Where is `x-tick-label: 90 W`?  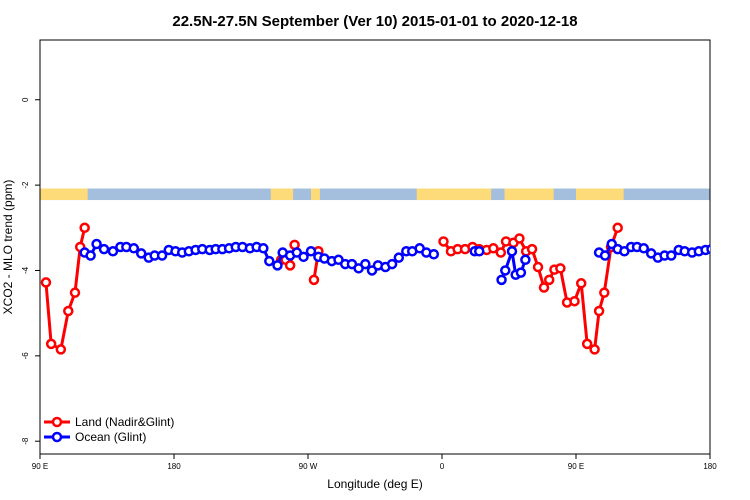
x-tick-label: 90 W is located at coordinates (308, 466).